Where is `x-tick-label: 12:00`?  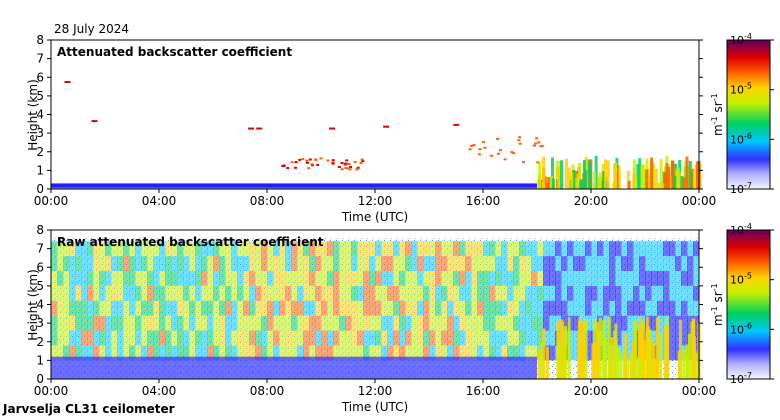 x-tick-label: 12:00 is located at coordinates (375, 201).